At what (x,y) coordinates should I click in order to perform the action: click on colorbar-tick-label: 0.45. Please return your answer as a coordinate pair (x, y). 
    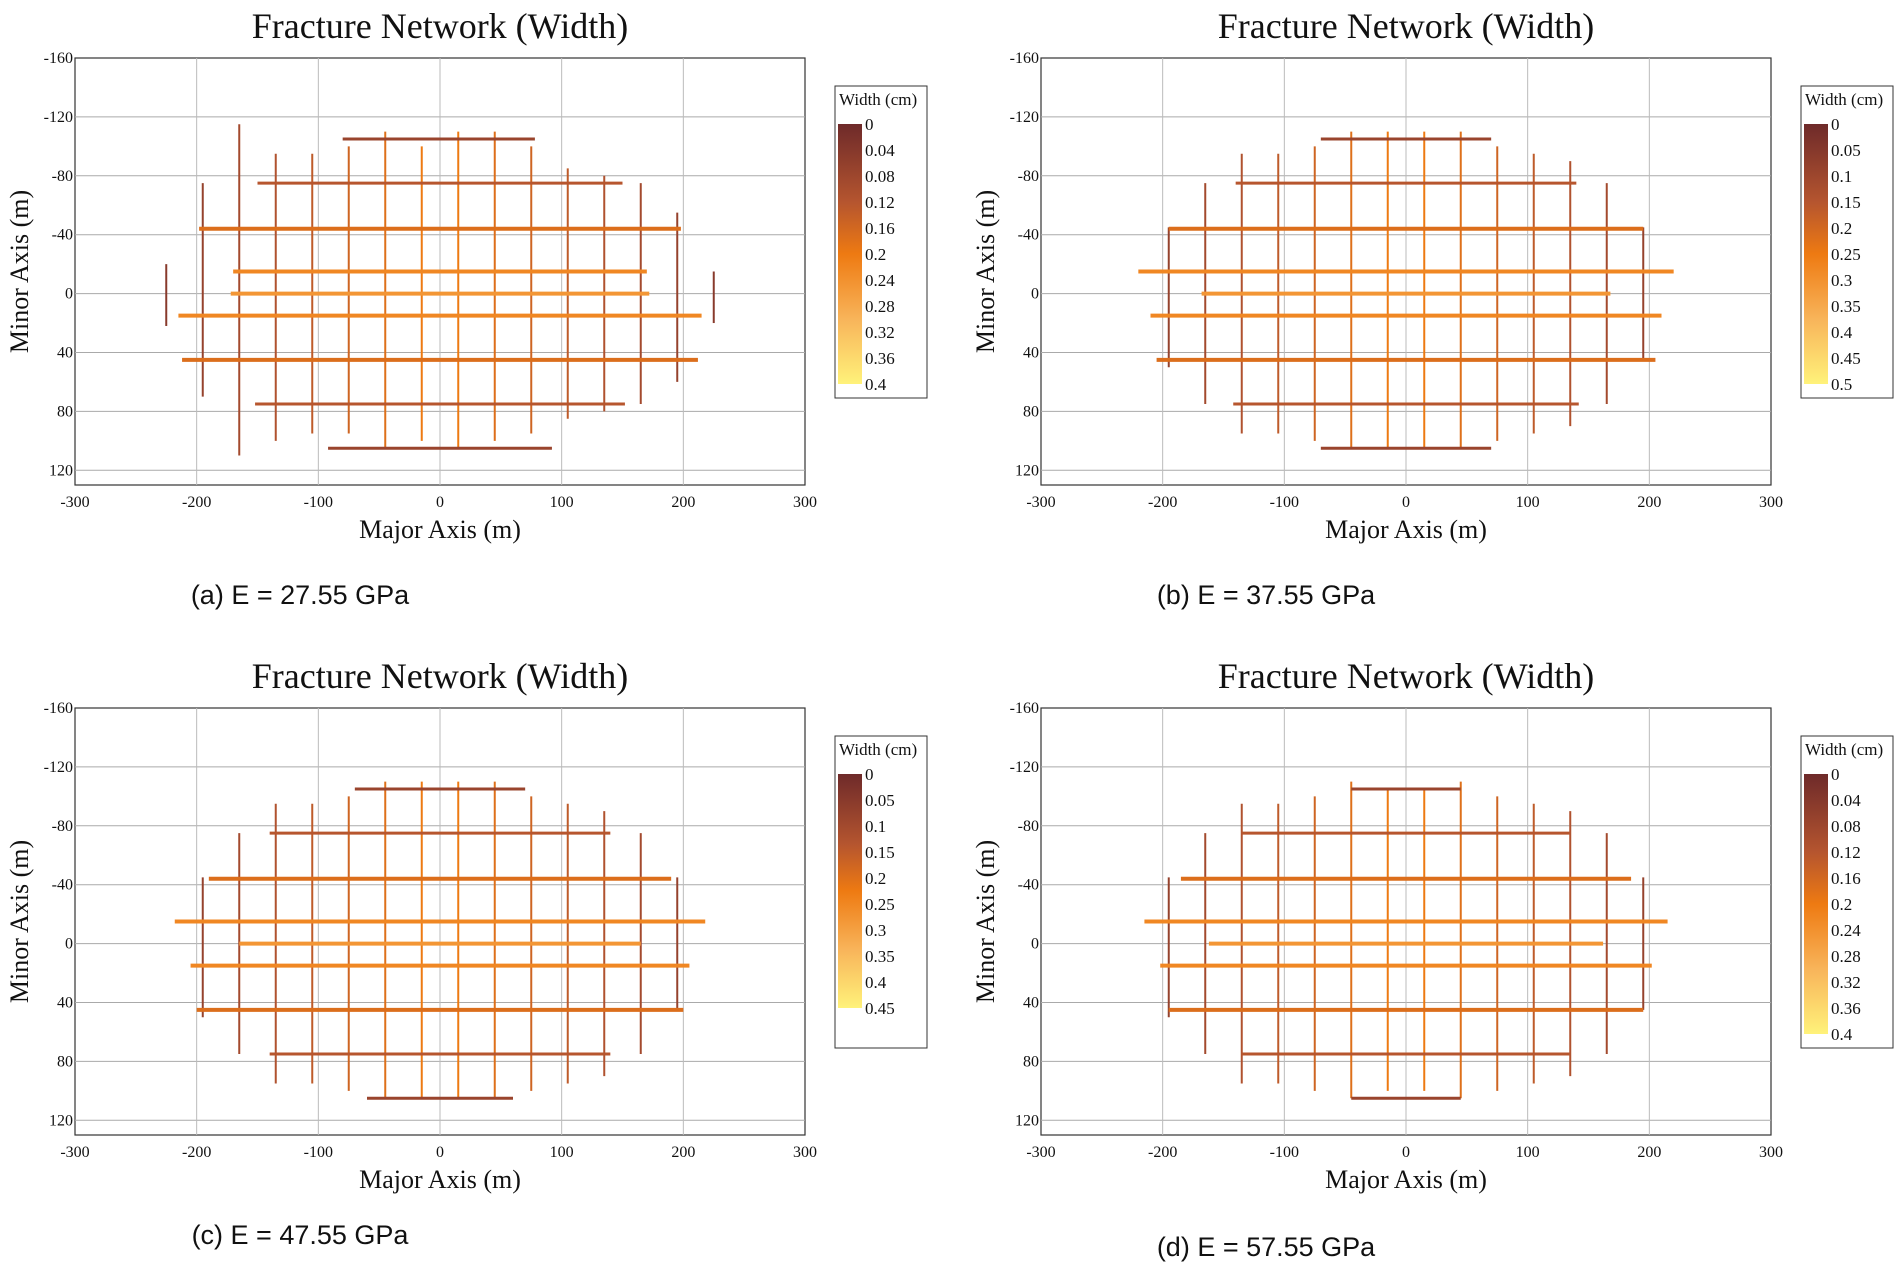
    Looking at the image, I should click on (1846, 358).